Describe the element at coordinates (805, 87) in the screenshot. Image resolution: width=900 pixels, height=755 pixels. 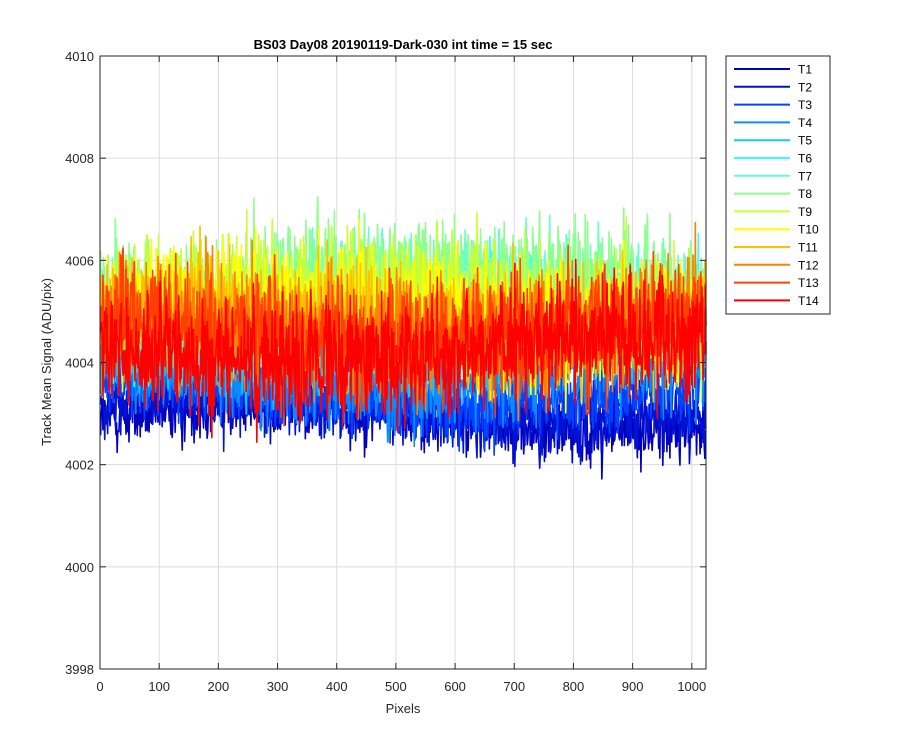
I see `legend-label-T2: T2` at that location.